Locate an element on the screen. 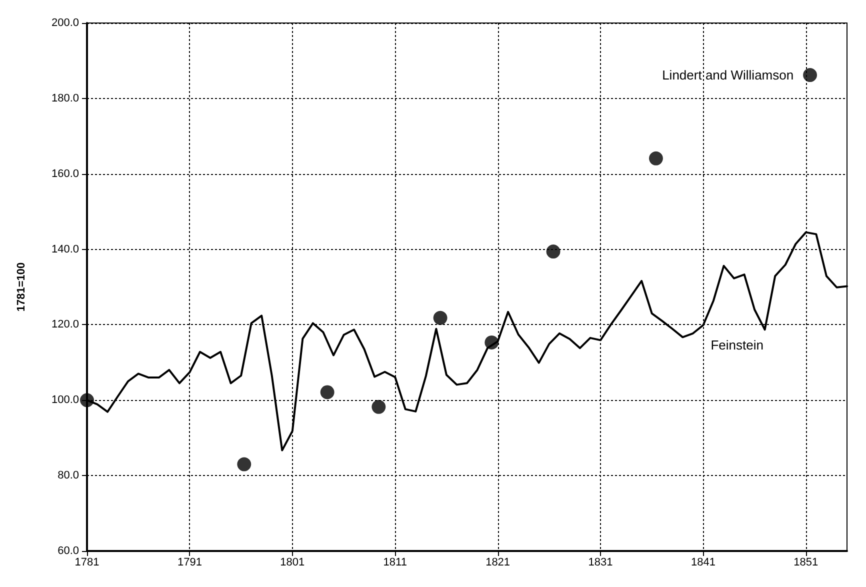 This screenshot has height=587, width=866. y-tick-label: 180.0 is located at coordinates (65, 98).